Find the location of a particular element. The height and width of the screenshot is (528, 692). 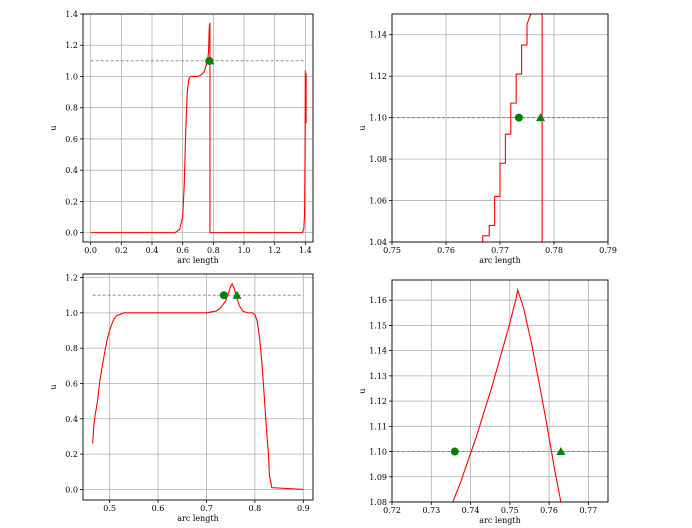

x-tick-label: 0.78 is located at coordinates (554, 250).